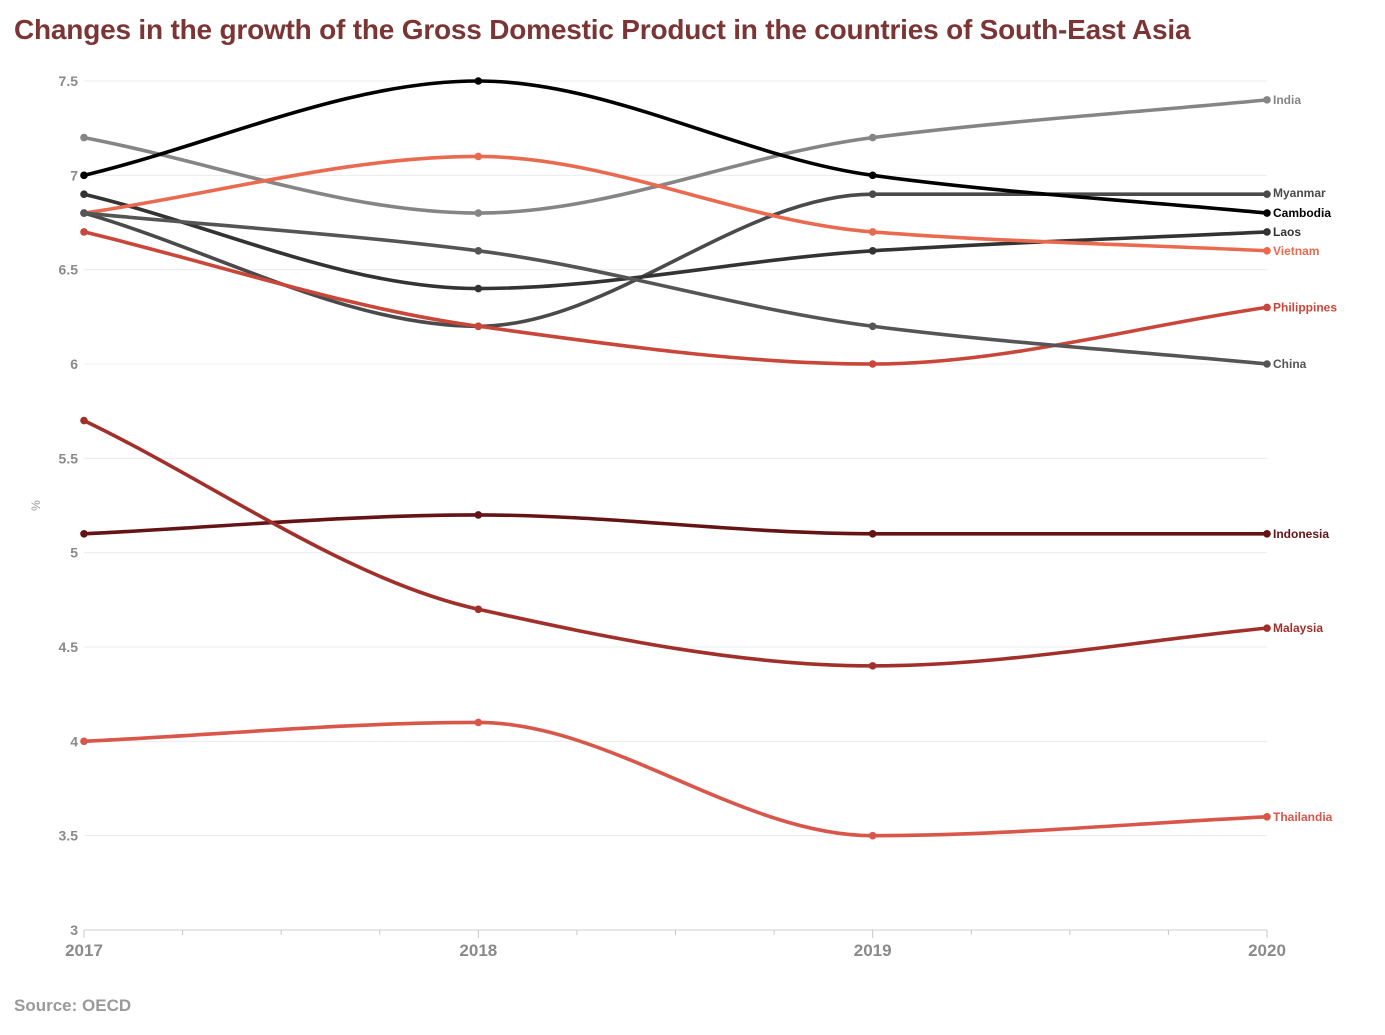 This screenshot has width=1385, height=1035. Describe the element at coordinates (74, 175) in the screenshot. I see `y-tick-label: 7` at that location.